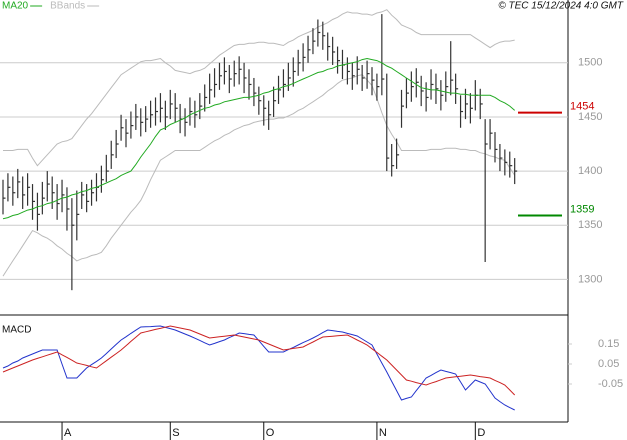 Image resolution: width=627 pixels, height=440 pixels. Describe the element at coordinates (608, 344) in the screenshot. I see `y-tick-label: 0.15` at that location.